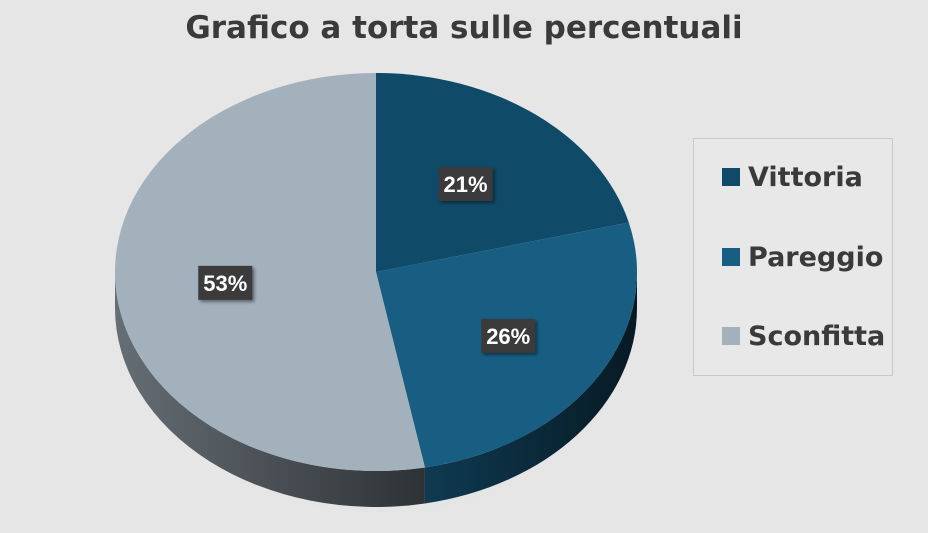 This screenshot has height=533, width=928. Describe the element at coordinates (731, 177) in the screenshot. I see `legend-swatch-vittoria` at that location.